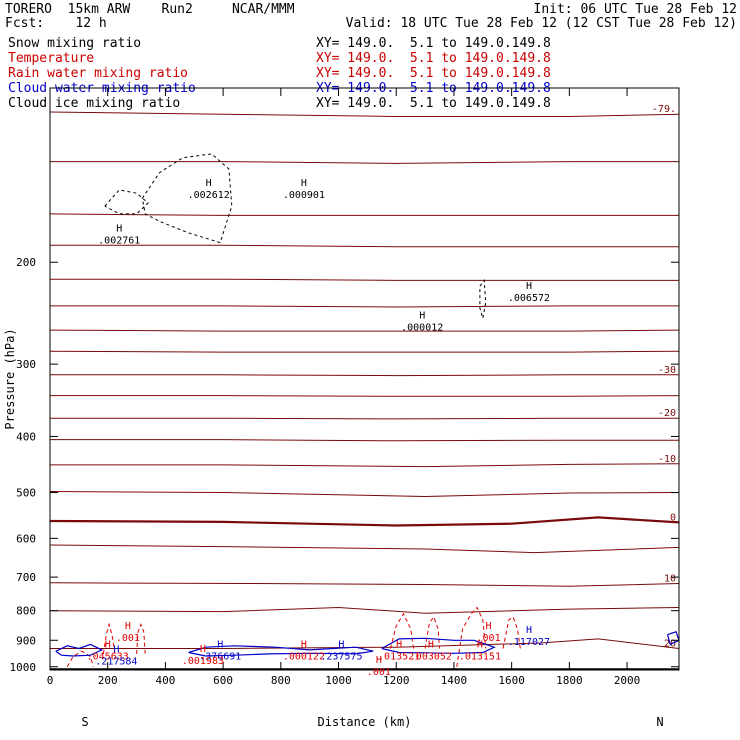 Image resolution: width=740 pixels, height=740 pixels. What do you see at coordinates (220, 645) in the screenshot?
I see `maximum-marker-10: H` at bounding box center [220, 645].